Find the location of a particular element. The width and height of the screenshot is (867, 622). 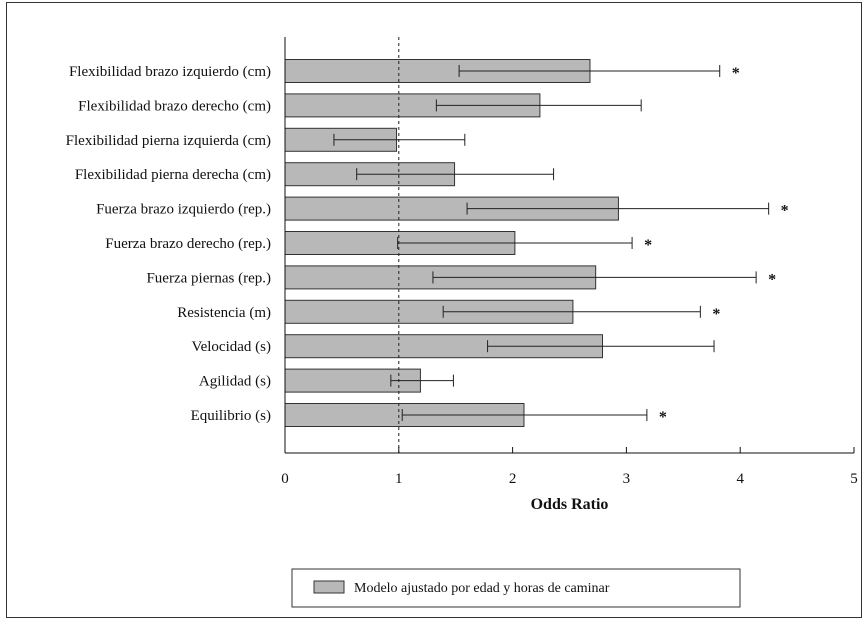

category-label: Agilidad (s) is located at coordinates (235, 382).